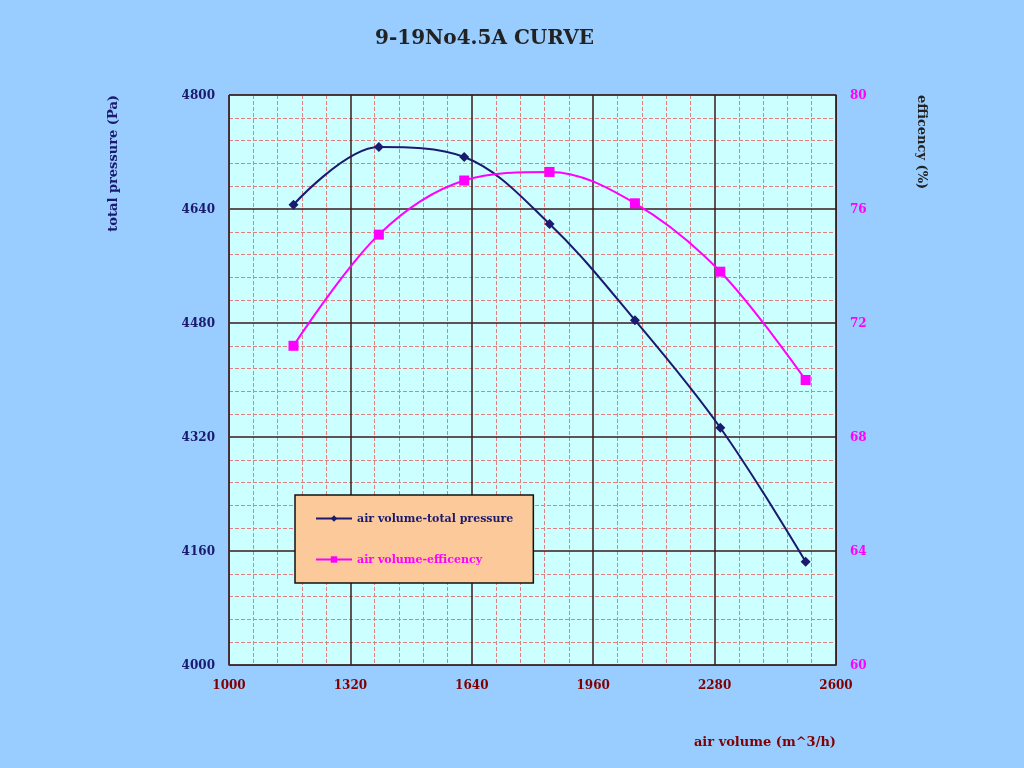 The height and width of the screenshot is (768, 1024). I want to click on y2-tick-label: 76, so click(858, 209).